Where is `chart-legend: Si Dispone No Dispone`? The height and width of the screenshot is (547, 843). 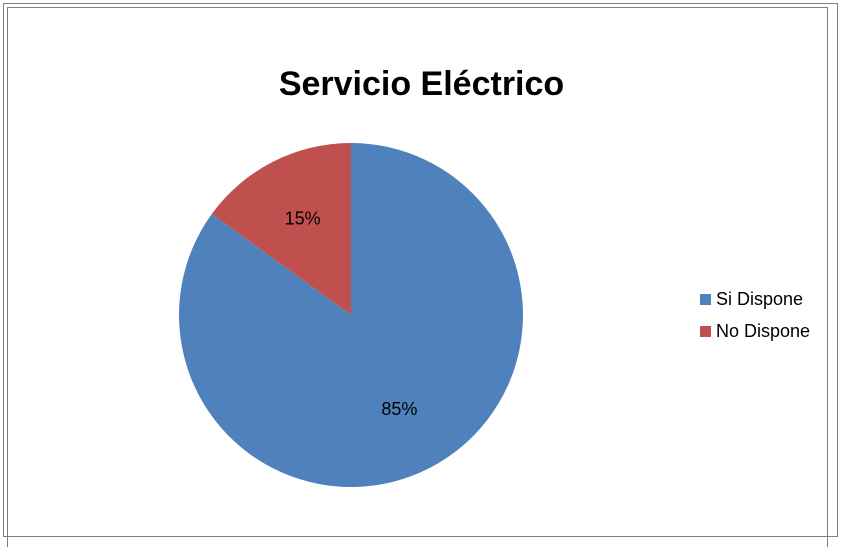 chart-legend: Si Dispone No Dispone is located at coordinates (755, 315).